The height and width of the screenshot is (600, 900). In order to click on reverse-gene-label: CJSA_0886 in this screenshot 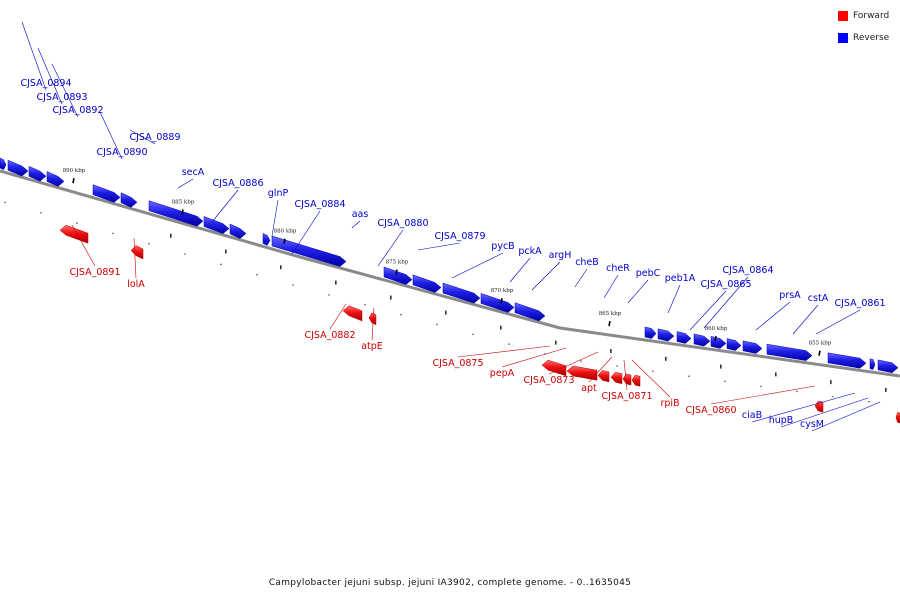, I will do `click(237, 183)`.